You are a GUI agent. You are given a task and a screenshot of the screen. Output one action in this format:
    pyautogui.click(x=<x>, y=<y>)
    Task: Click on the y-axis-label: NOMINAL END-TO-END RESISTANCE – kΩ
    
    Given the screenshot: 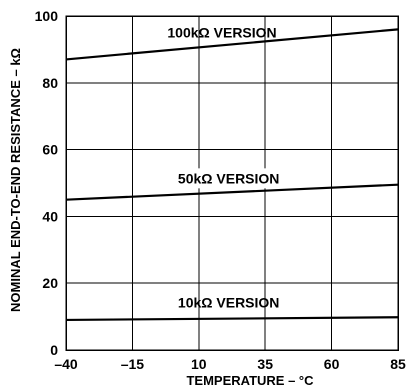 What is the action you would take?
    pyautogui.click(x=15, y=180)
    